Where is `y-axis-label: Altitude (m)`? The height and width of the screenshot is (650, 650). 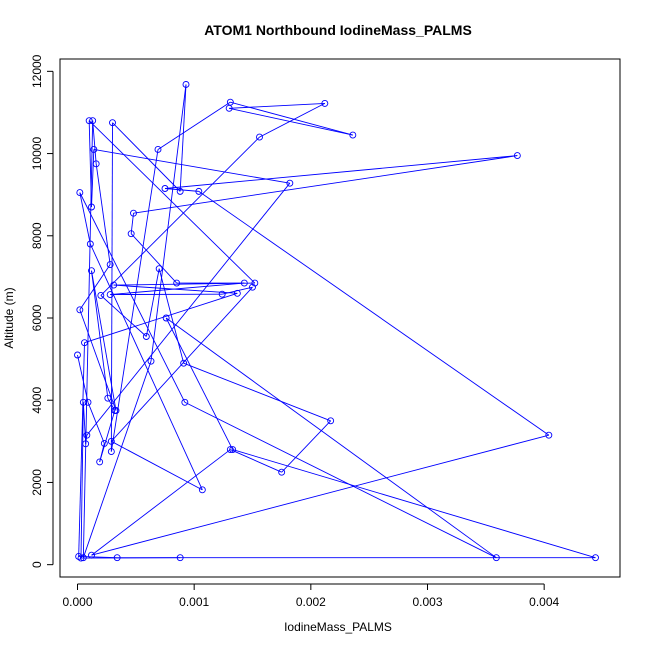 y-axis-label: Altitude (m) is located at coordinates (9, 317).